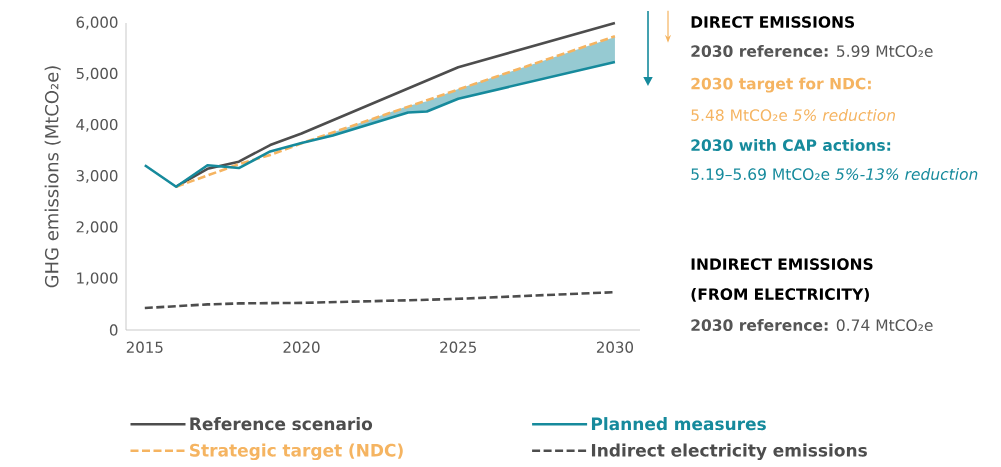 The width and height of the screenshot is (1001, 467). What do you see at coordinates (793, 115) in the screenshot?
I see `text: 5.48 MtCO₂e 5% reduction` at bounding box center [793, 115].